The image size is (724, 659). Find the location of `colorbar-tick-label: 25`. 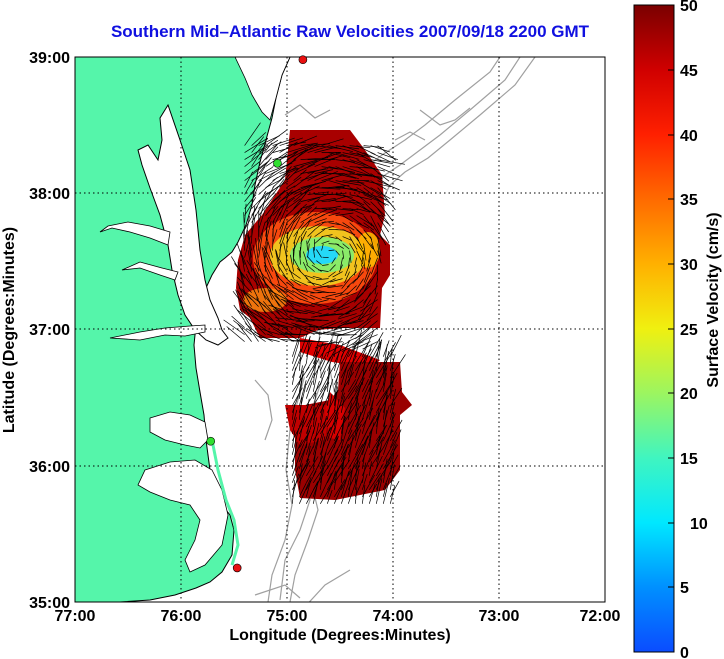

colorbar-tick-label: 25 is located at coordinates (689, 330).